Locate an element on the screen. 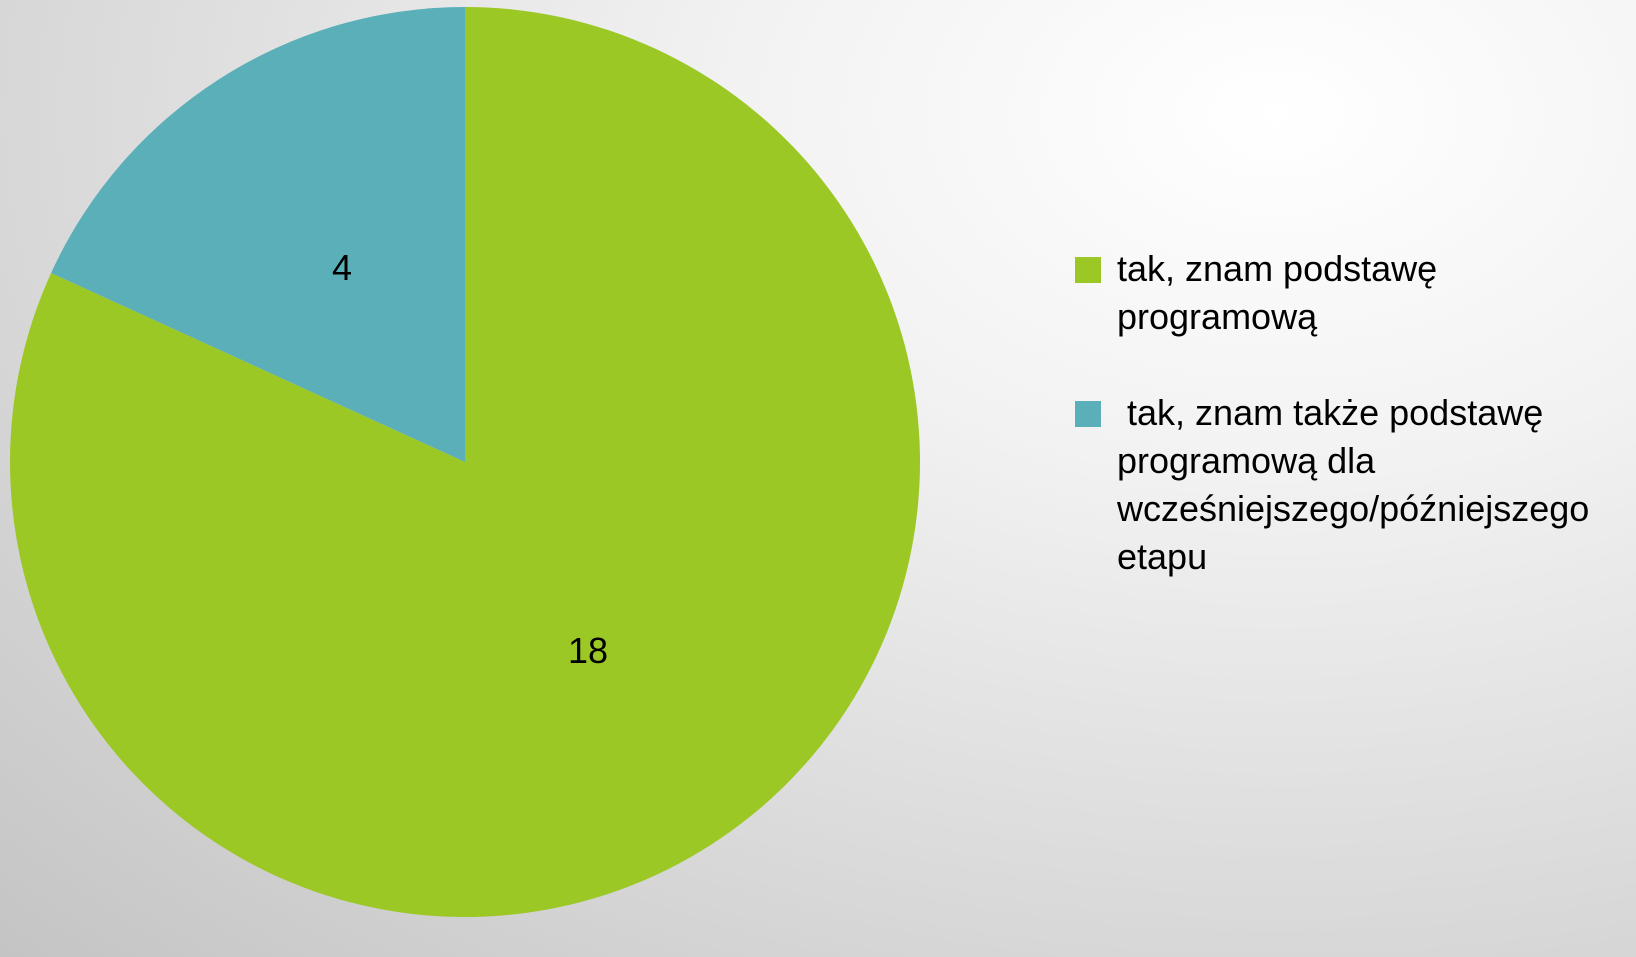  legend-entry: tak, znam podstawę programową is located at coordinates (1355, 293).